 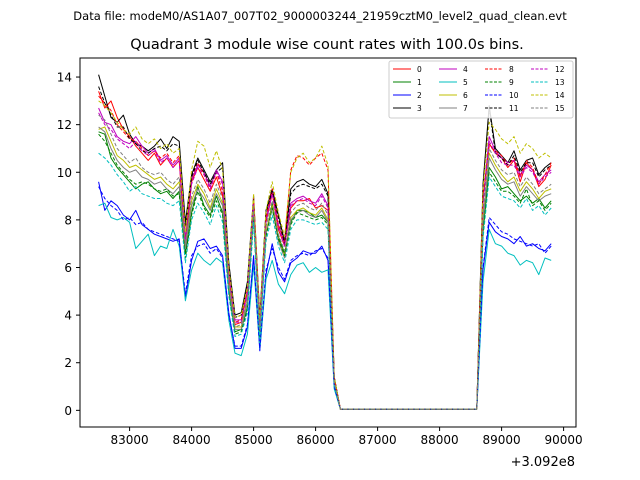 I want to click on legend-label-12: 12, so click(x=560, y=69).